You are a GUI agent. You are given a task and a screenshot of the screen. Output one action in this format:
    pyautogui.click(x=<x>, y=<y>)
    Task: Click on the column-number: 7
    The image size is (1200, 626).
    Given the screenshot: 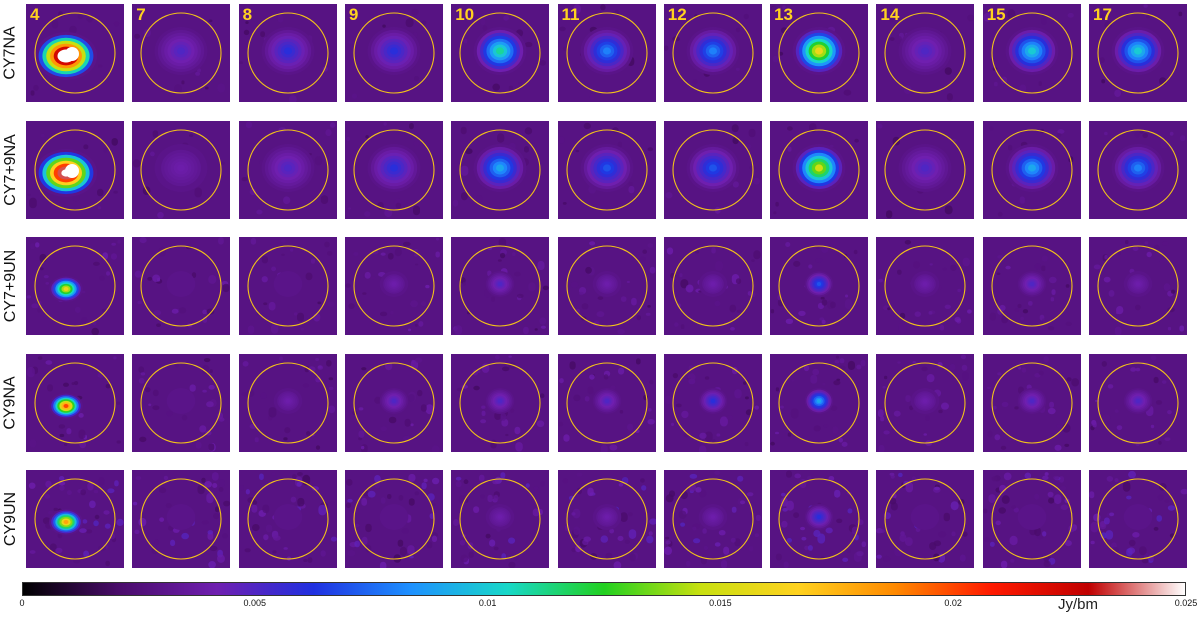 What is the action you would take?
    pyautogui.click(x=141, y=14)
    